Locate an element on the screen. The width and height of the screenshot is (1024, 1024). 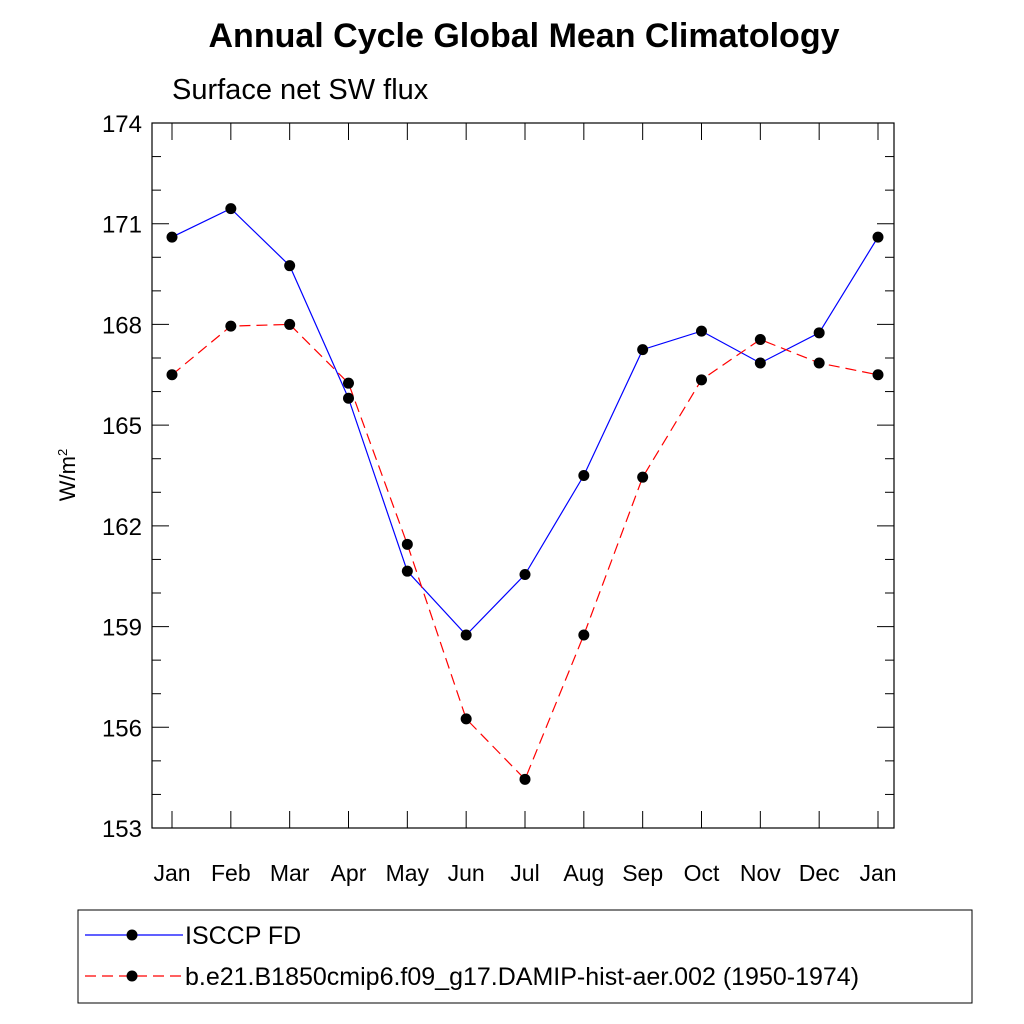
y-tick-label: 162 is located at coordinates (122, 527).